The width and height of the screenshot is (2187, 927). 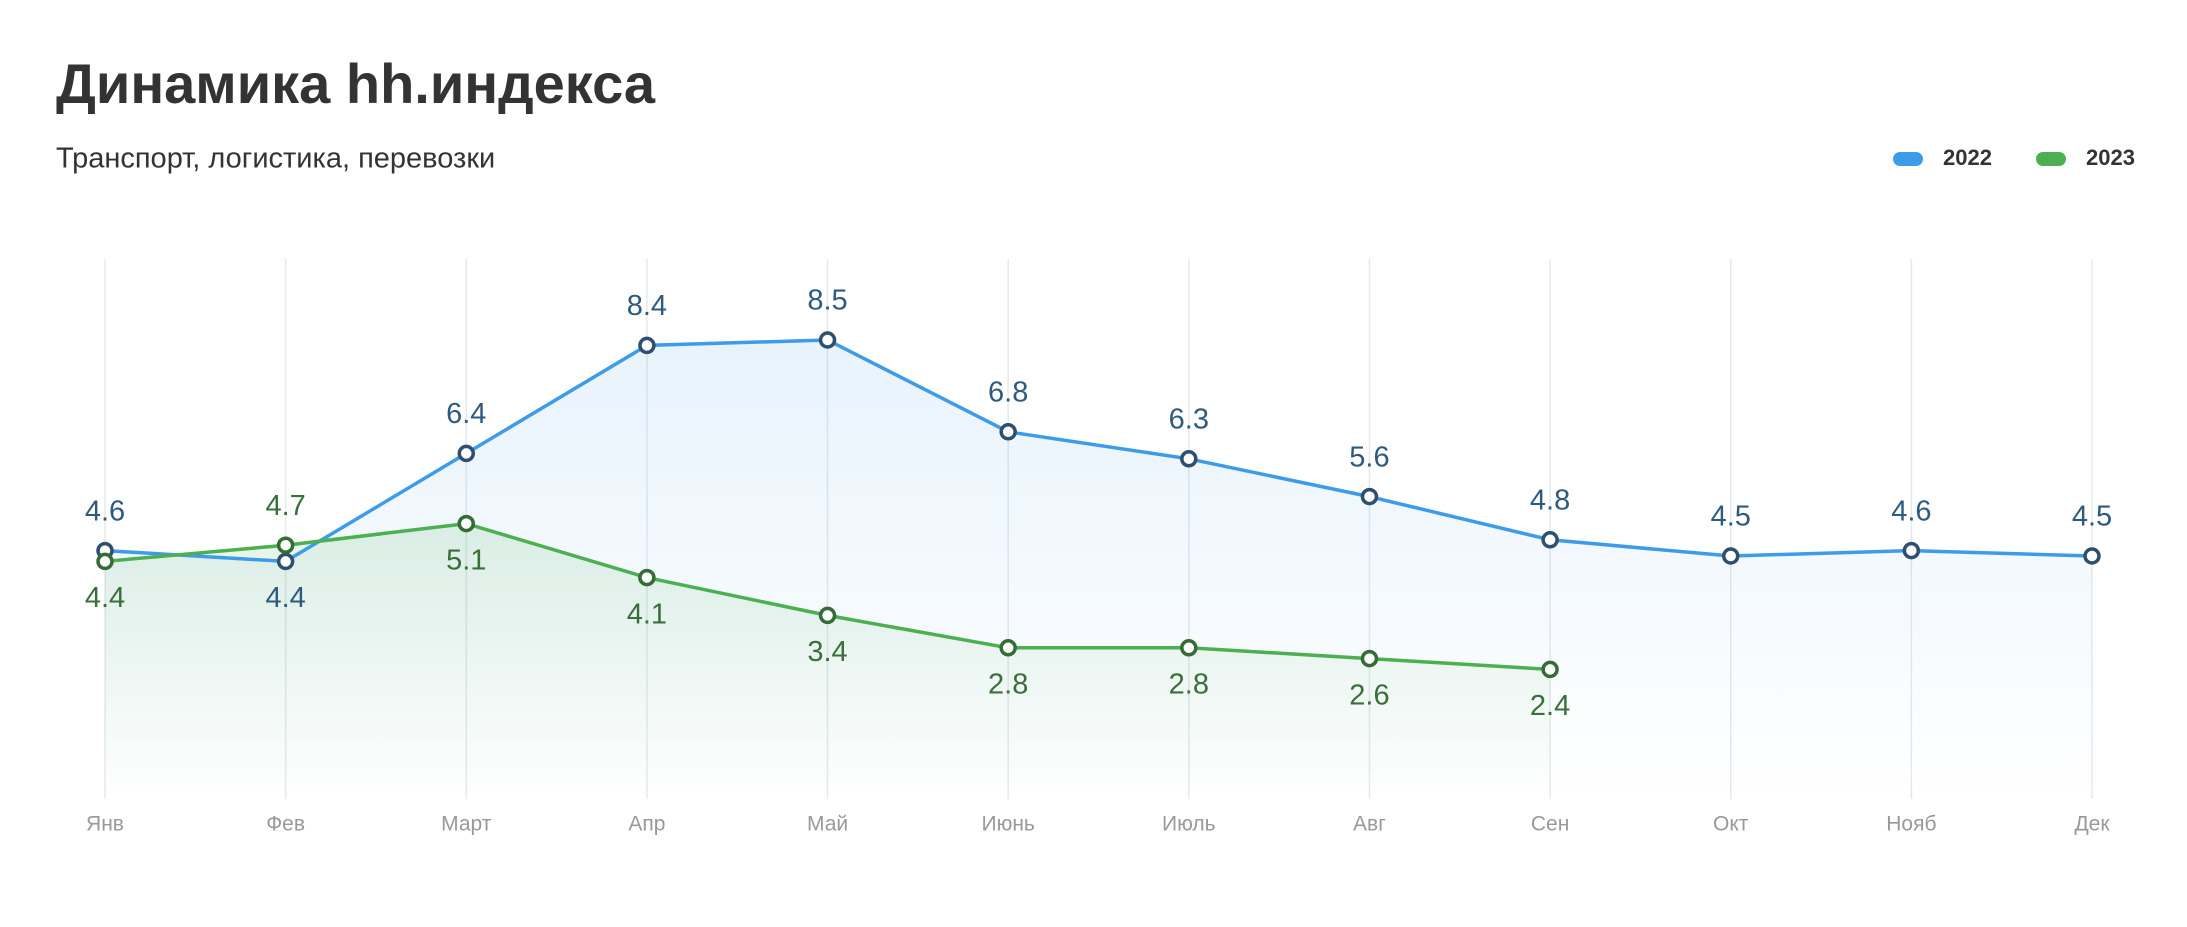 What do you see at coordinates (1550, 500) in the screenshot?
I see `data-label: 4.8` at bounding box center [1550, 500].